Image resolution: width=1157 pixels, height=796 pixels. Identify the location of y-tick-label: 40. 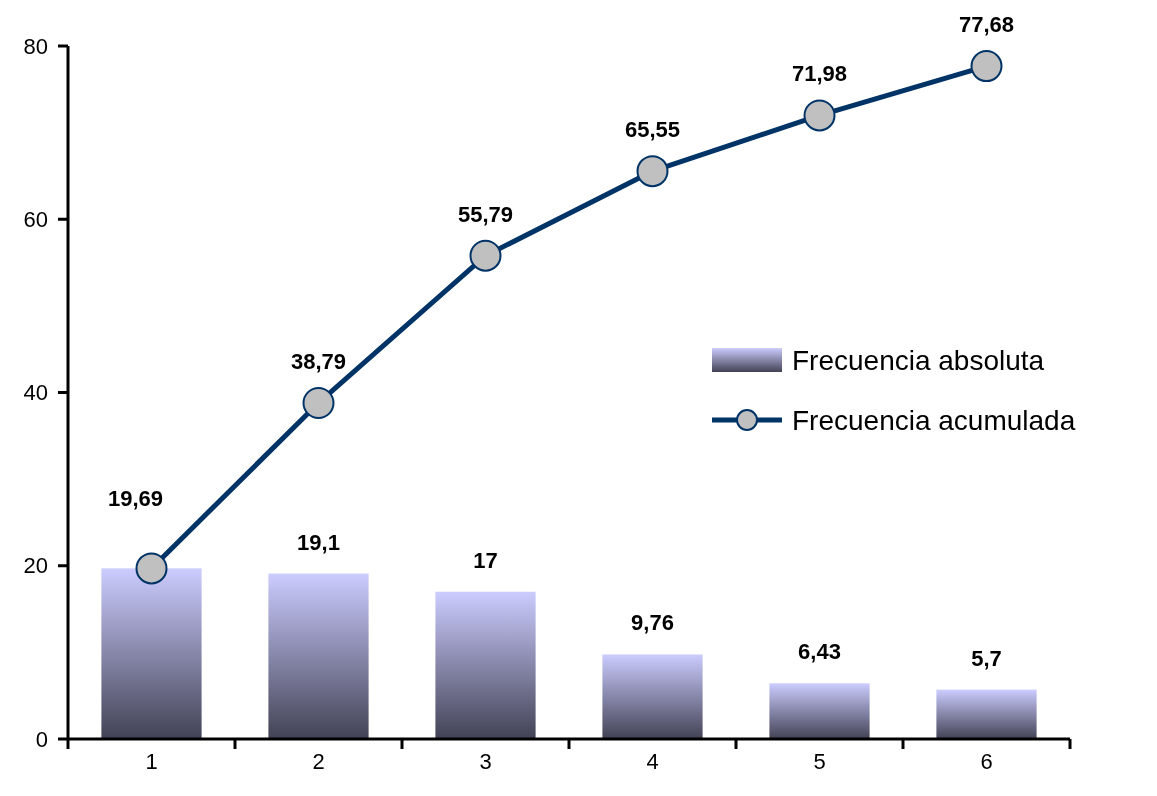
(35, 393).